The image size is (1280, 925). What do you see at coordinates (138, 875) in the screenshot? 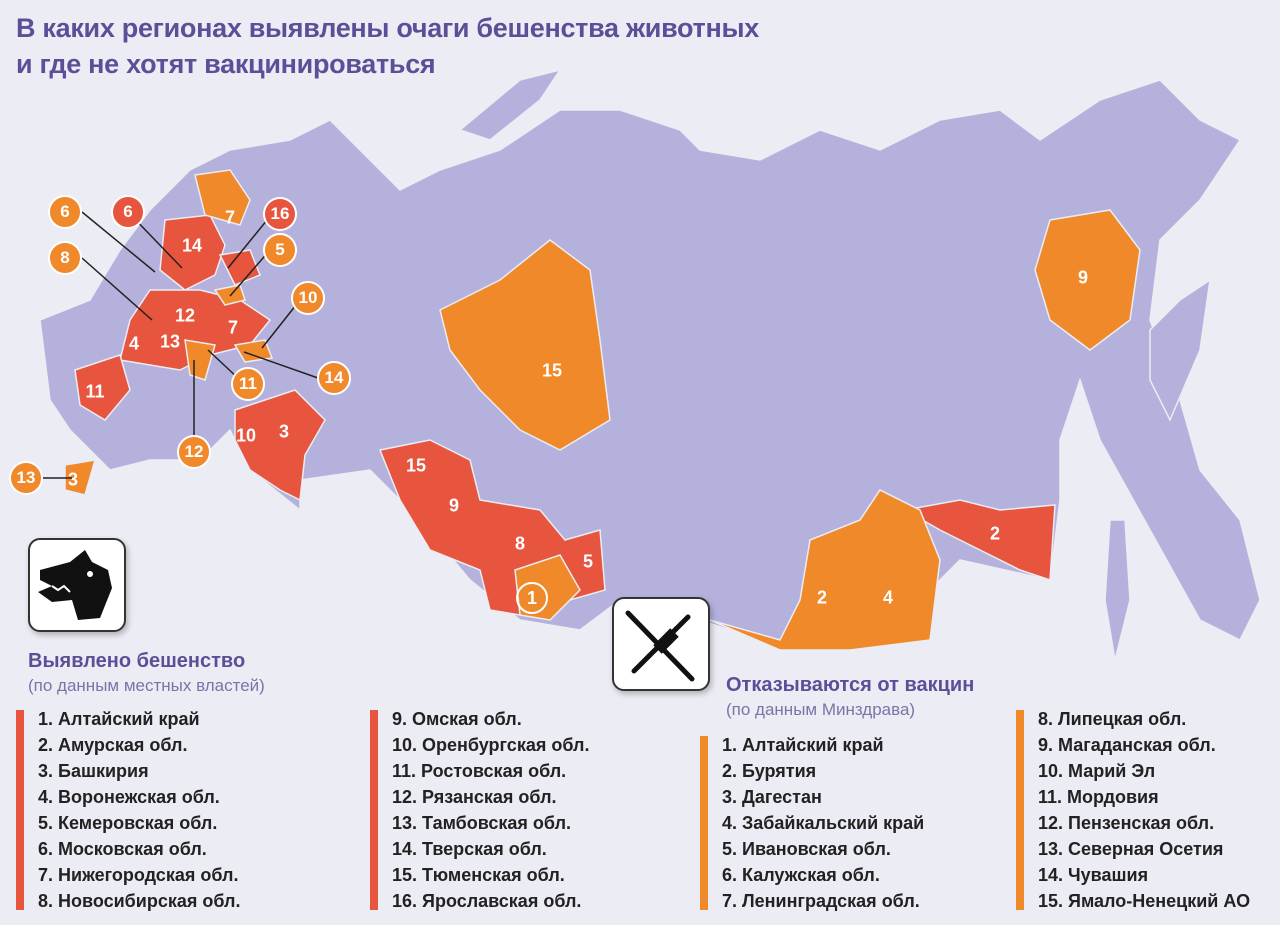
I see `list-item: 7. Нижегородская обл.` at bounding box center [138, 875].